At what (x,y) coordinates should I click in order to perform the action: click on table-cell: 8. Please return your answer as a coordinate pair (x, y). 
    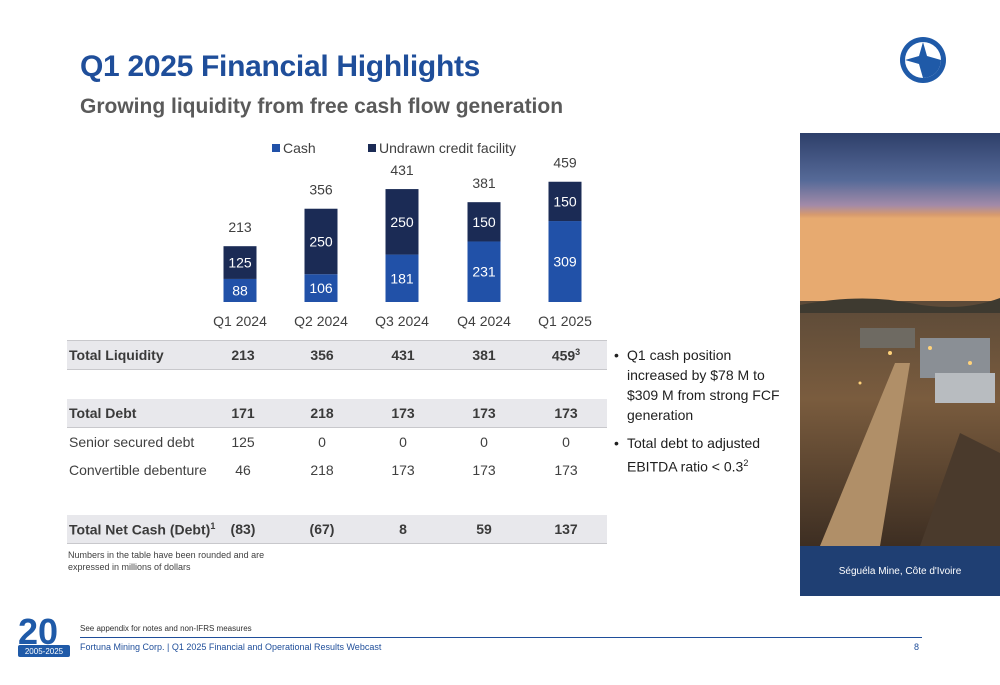
    Looking at the image, I should click on (403, 529).